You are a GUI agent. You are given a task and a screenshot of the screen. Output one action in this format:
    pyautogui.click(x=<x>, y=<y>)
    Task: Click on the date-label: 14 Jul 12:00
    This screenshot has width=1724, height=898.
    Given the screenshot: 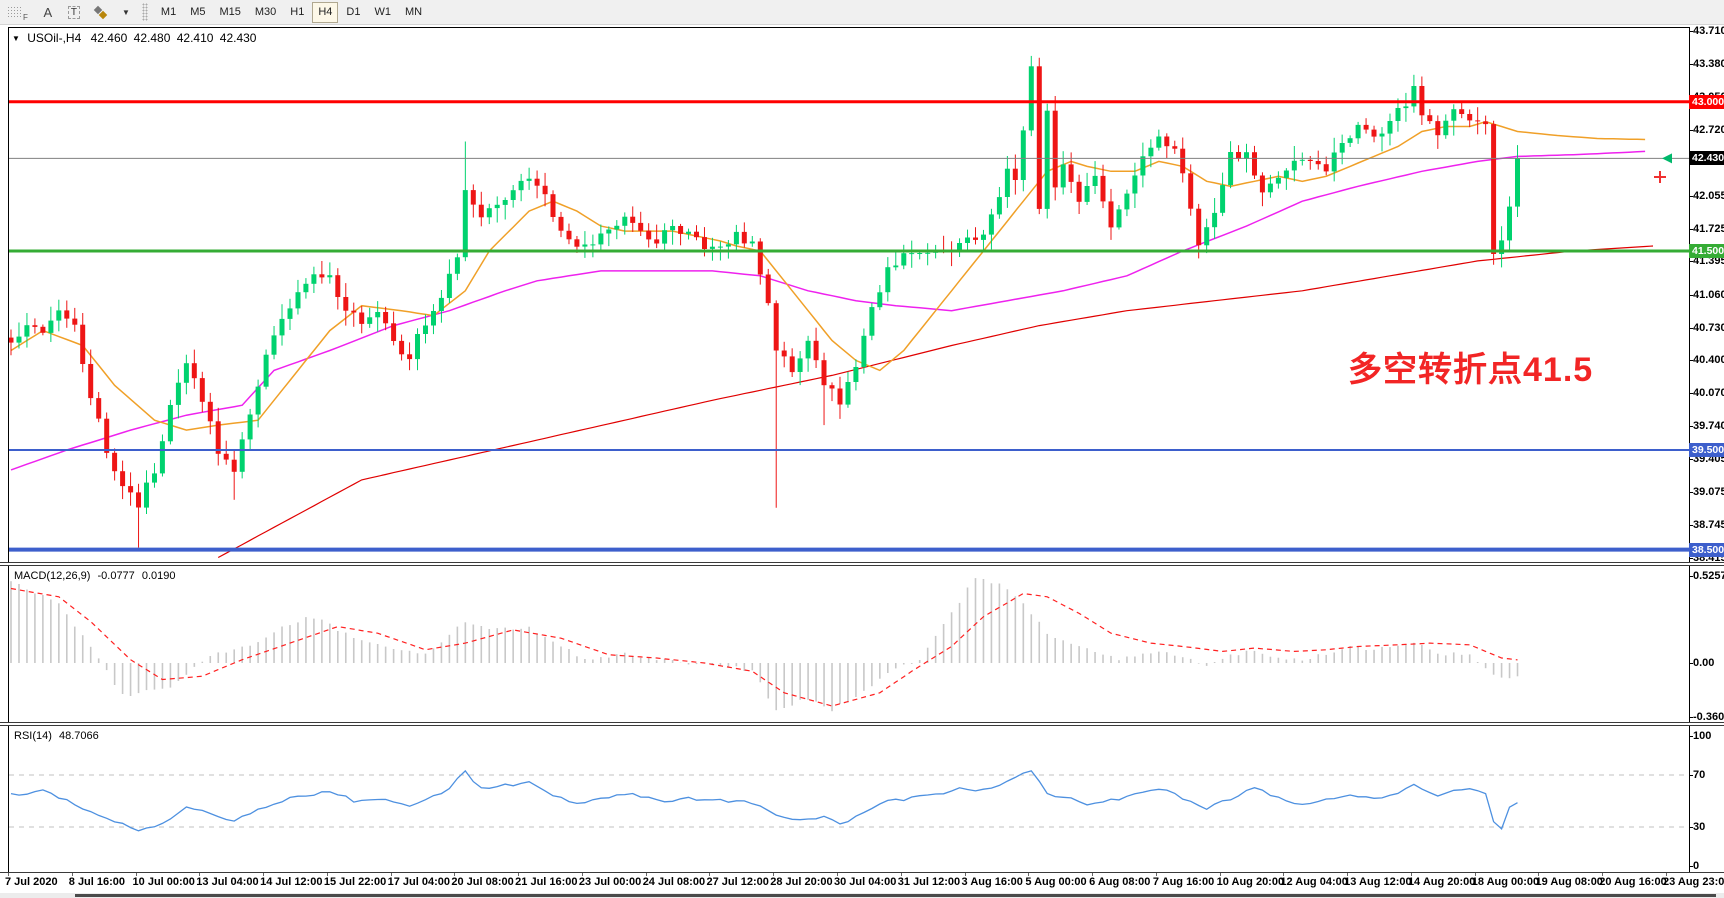 What is the action you would take?
    pyautogui.click(x=291, y=882)
    